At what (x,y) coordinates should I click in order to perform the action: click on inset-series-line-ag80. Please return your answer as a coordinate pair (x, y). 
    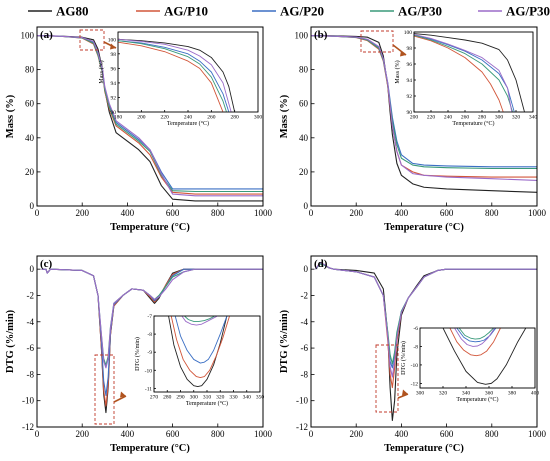
    Looking at the image, I should click on (177, 75).